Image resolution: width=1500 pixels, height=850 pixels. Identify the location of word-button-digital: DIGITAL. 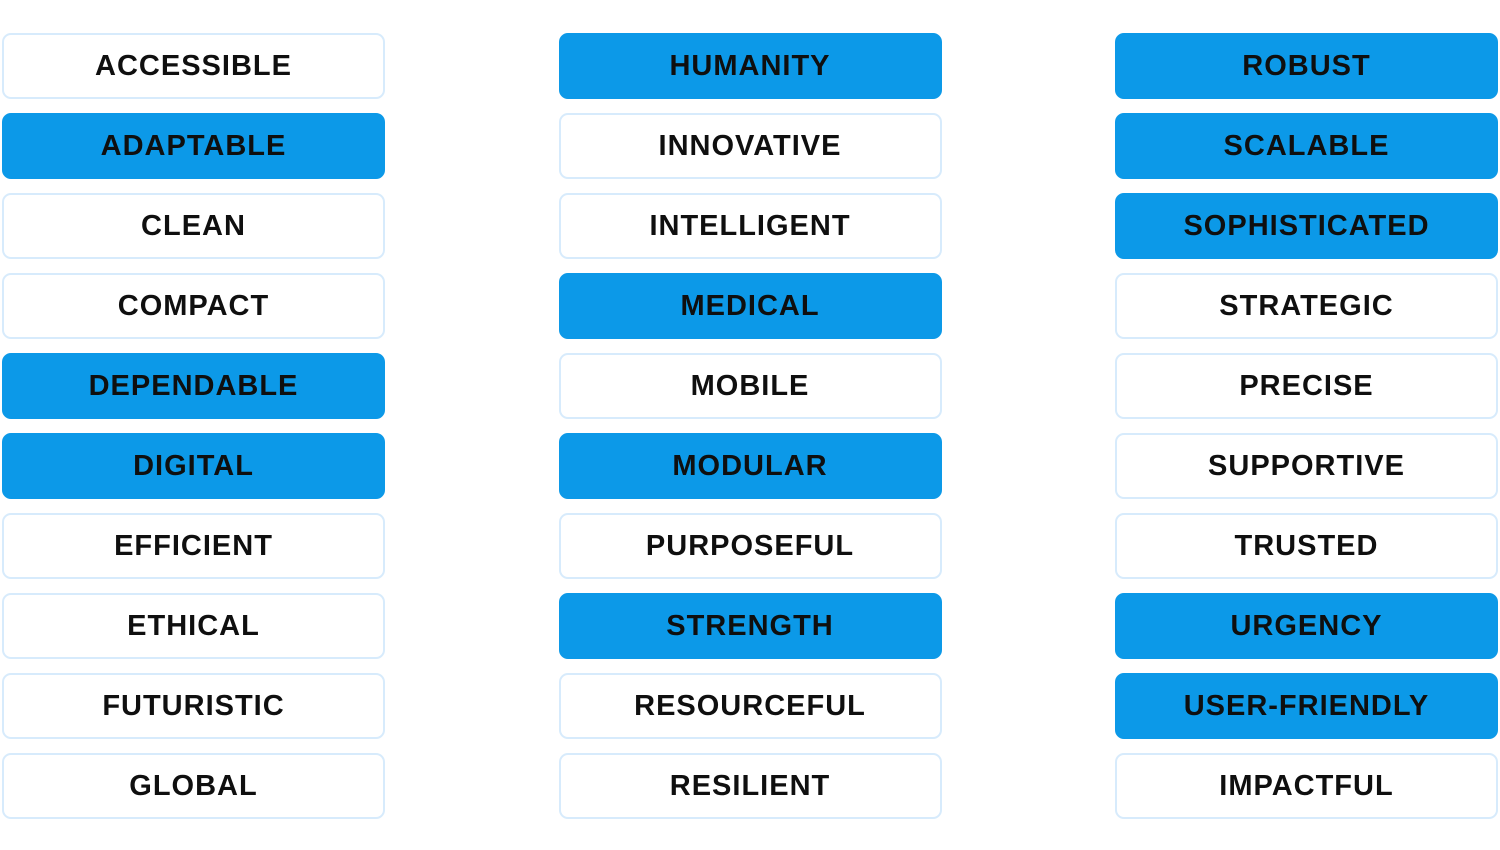
(193, 466).